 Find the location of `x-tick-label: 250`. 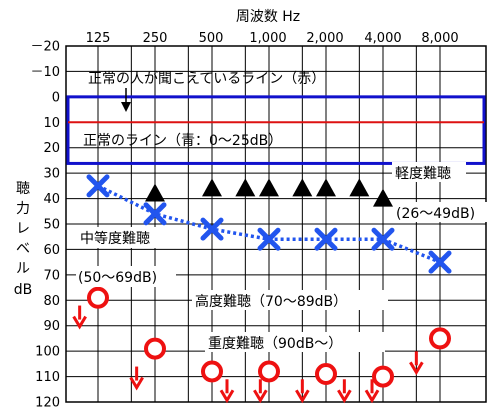

x-tick-label: 250 is located at coordinates (155, 38).